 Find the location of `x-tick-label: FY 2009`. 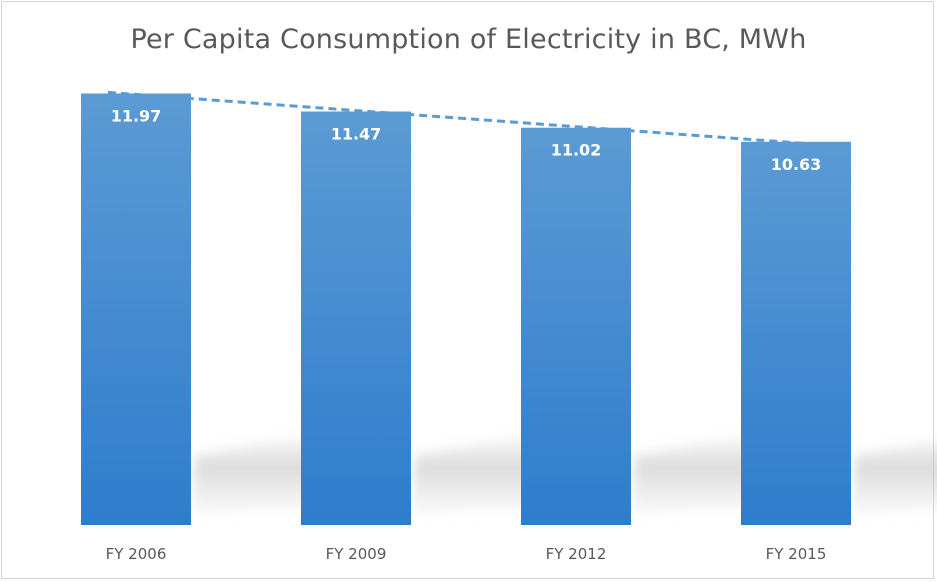

x-tick-label: FY 2009 is located at coordinates (356, 554).